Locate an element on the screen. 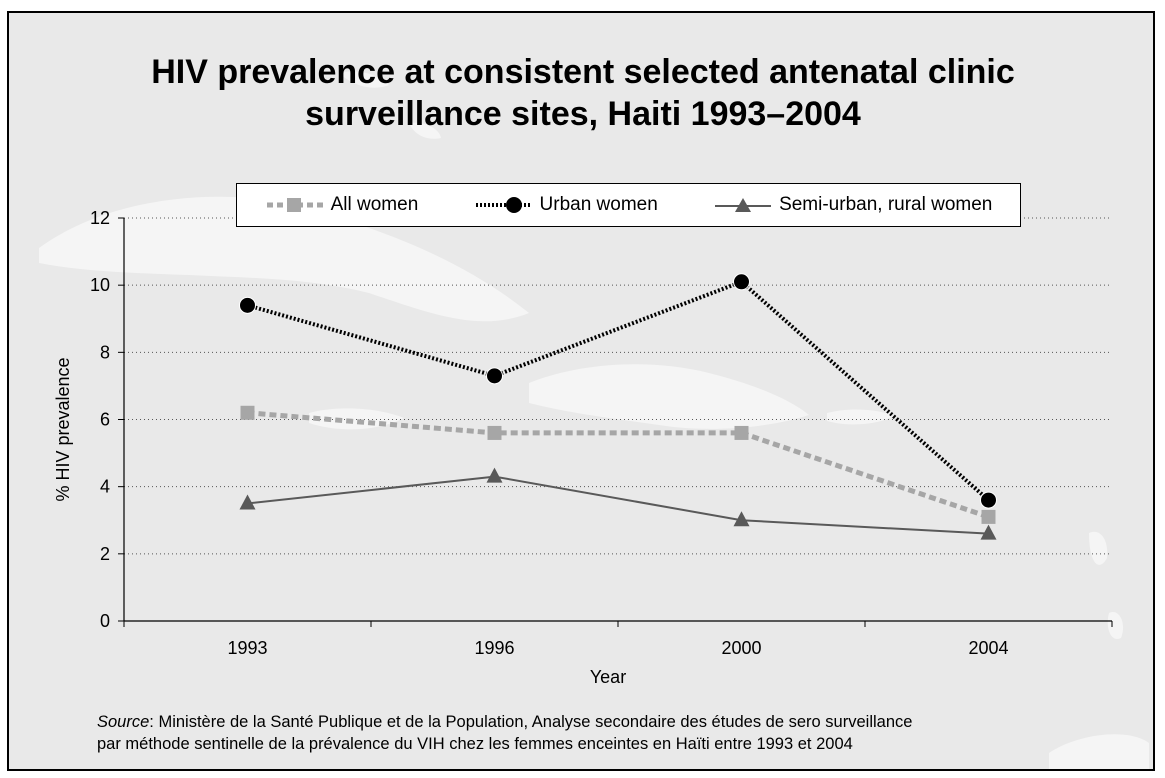  y-tick-label-2: 2 is located at coordinates (105, 554).